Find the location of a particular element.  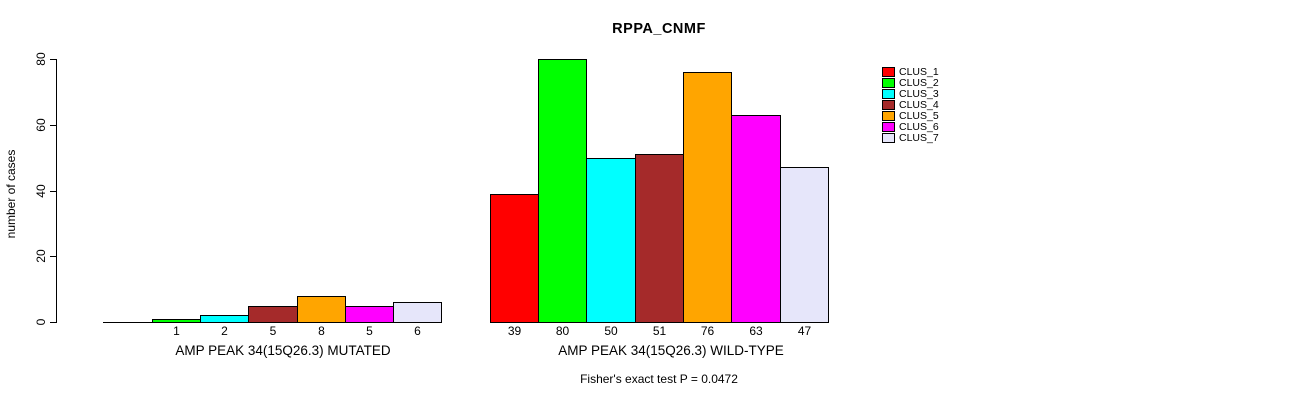

legend-item-clus_2: CLUS_2 is located at coordinates (910, 83).